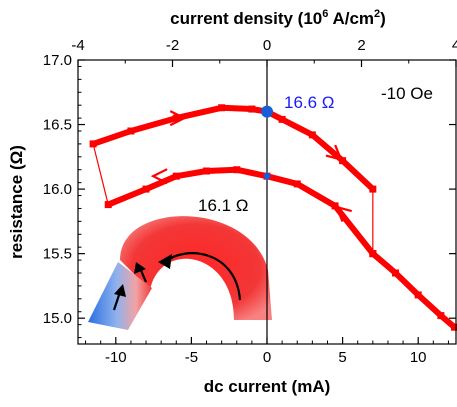 This screenshot has height=407, width=457. Describe the element at coordinates (16, 202) in the screenshot. I see `y-axis-title: resistance (Ω)` at that location.